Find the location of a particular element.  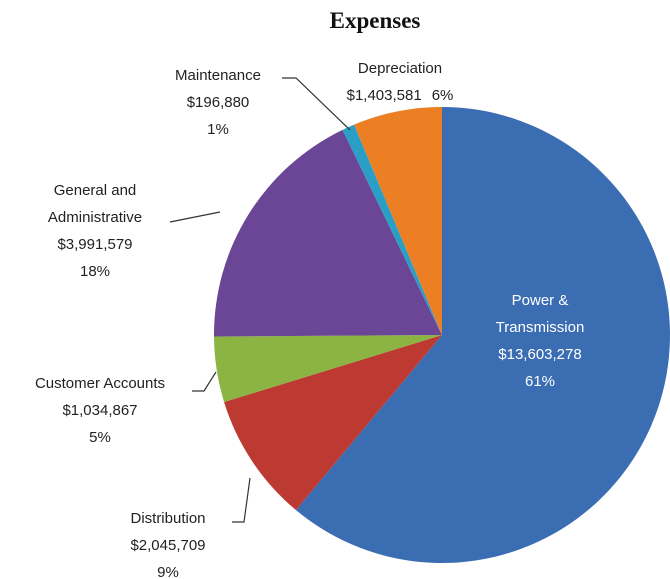

percentage-label: 9% is located at coordinates (168, 571).